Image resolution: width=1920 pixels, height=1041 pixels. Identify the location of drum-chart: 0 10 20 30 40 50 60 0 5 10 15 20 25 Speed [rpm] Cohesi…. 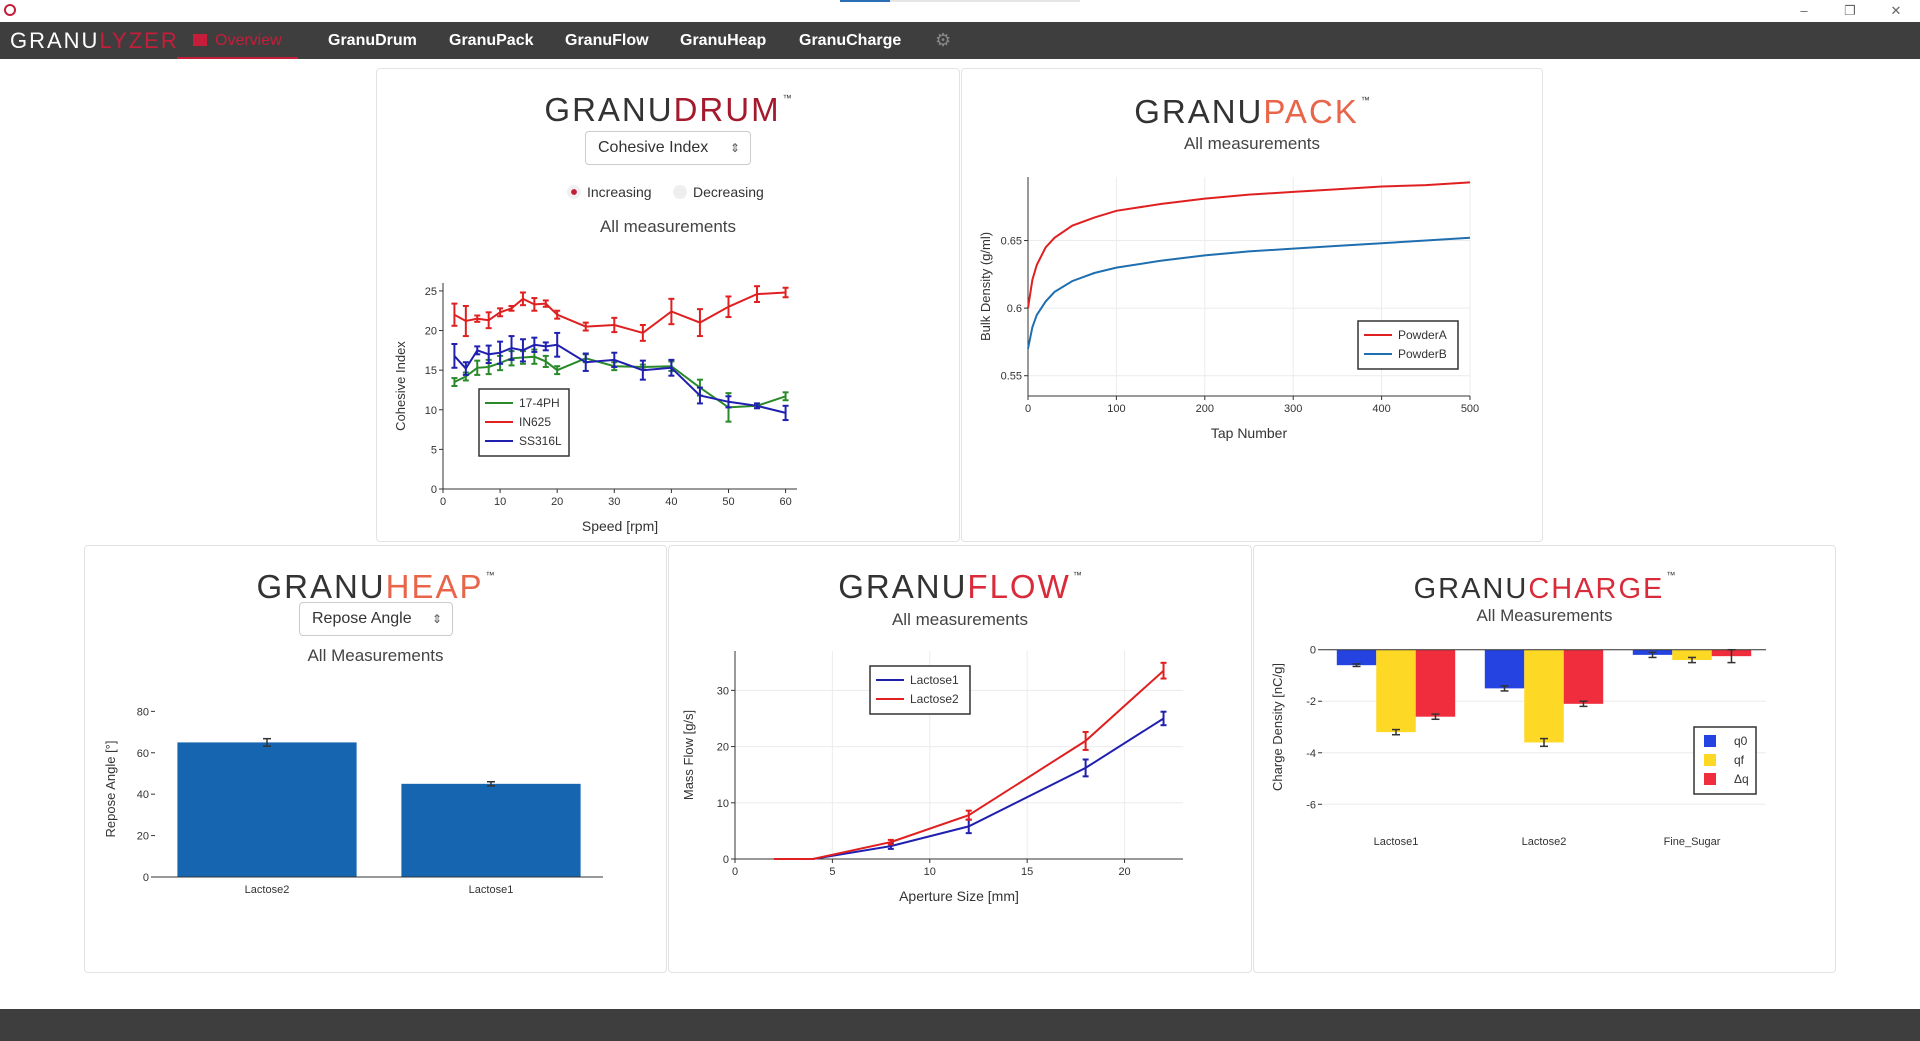
(595, 408).